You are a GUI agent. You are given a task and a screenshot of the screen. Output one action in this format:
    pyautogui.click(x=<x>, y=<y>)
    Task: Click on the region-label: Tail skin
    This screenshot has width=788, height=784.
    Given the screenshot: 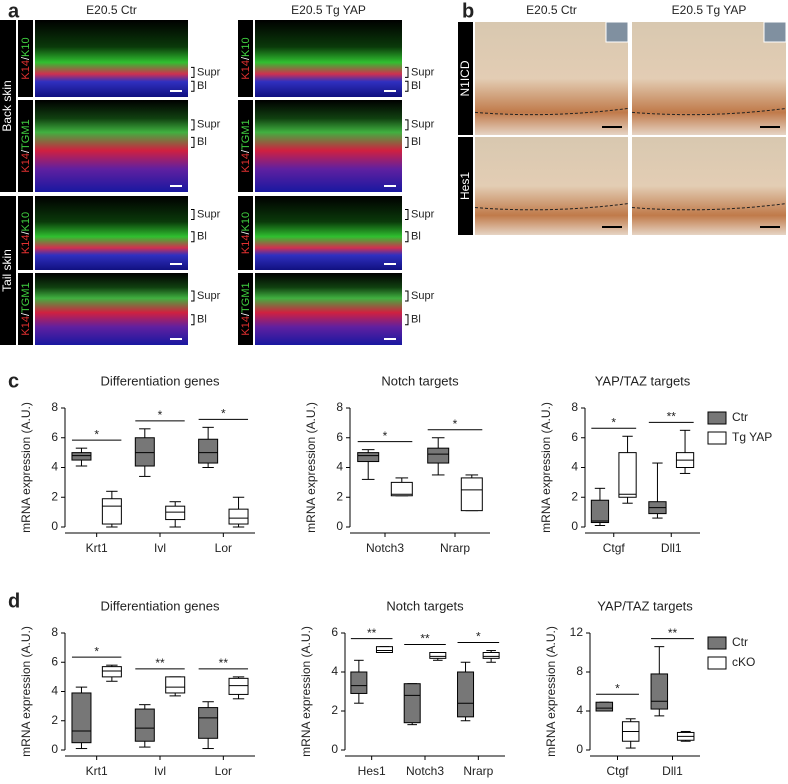 What is the action you would take?
    pyautogui.click(x=7, y=270)
    